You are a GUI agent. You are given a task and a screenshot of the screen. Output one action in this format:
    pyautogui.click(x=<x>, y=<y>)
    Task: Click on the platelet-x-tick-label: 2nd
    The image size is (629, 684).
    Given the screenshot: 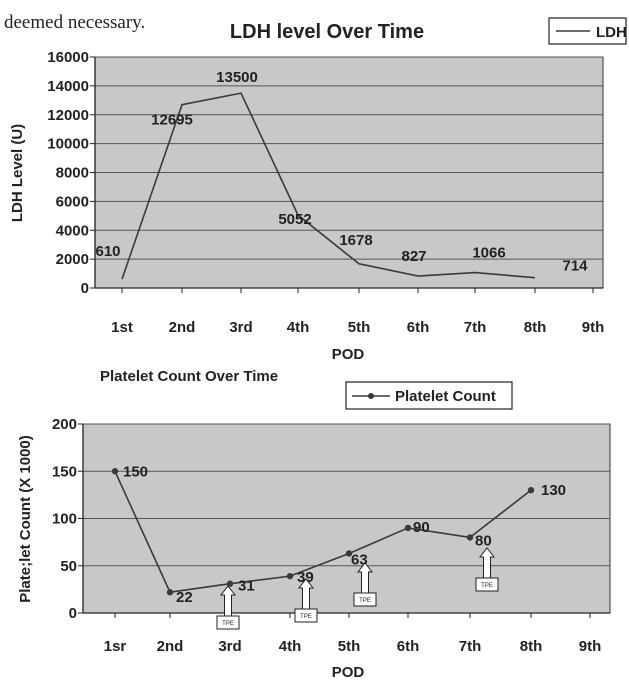 What is the action you would take?
    pyautogui.click(x=170, y=646)
    